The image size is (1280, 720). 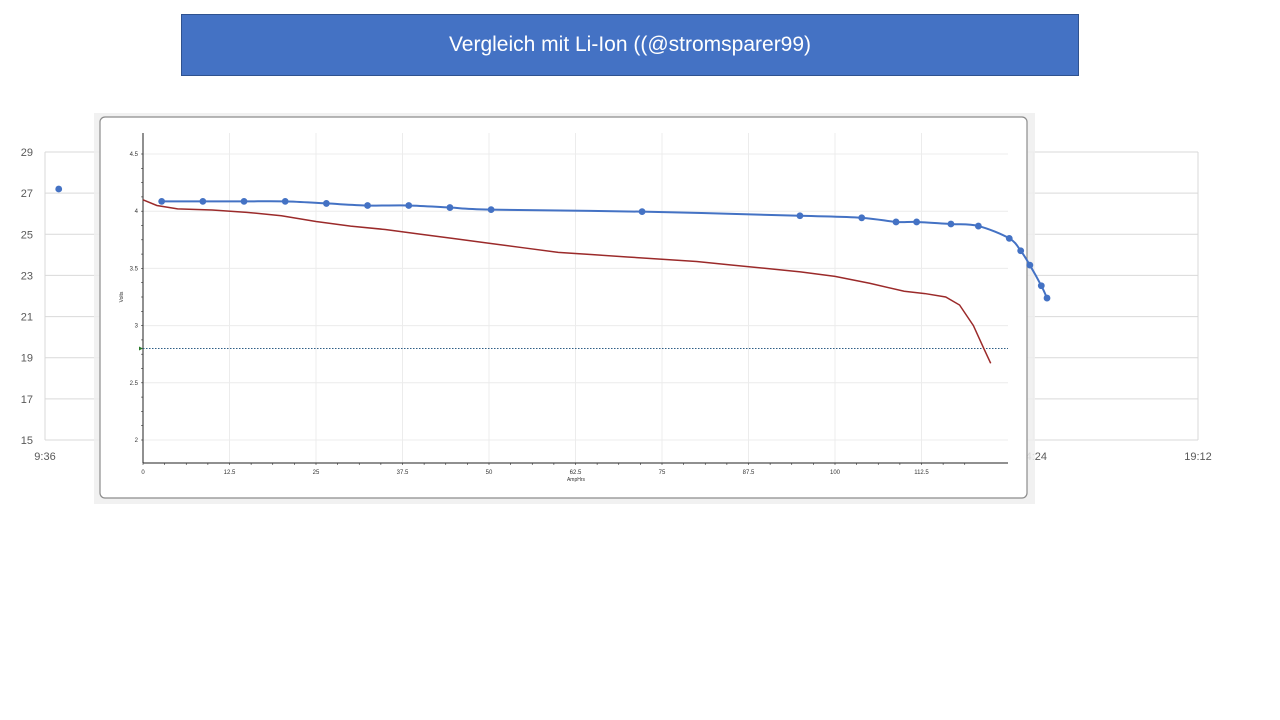 I want to click on inner-x-tick: 0, so click(x=143, y=473).